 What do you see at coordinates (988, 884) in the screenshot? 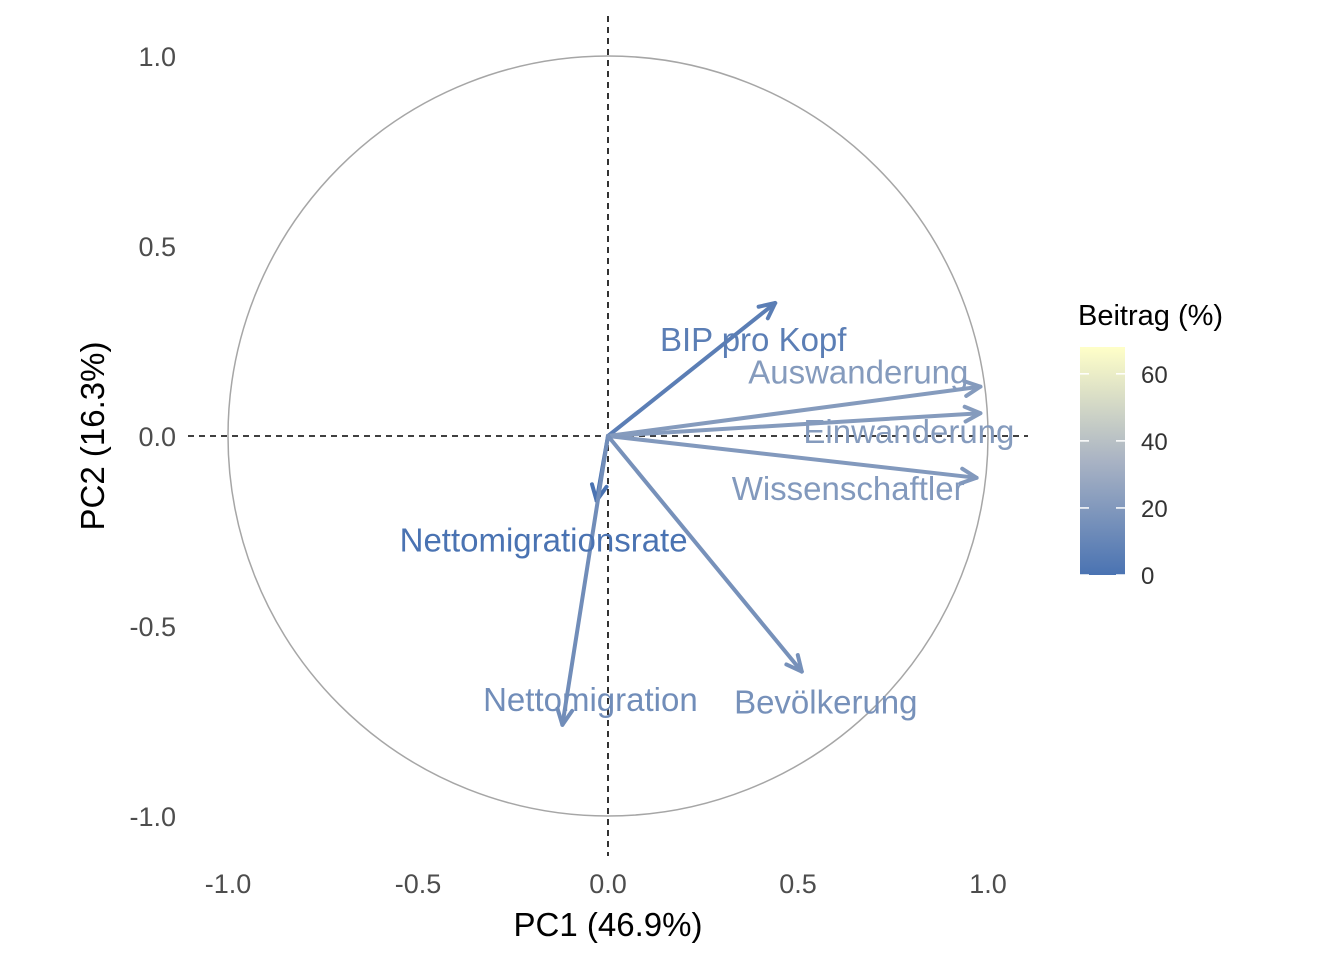
I see `x-tick-label: 1.0` at bounding box center [988, 884].